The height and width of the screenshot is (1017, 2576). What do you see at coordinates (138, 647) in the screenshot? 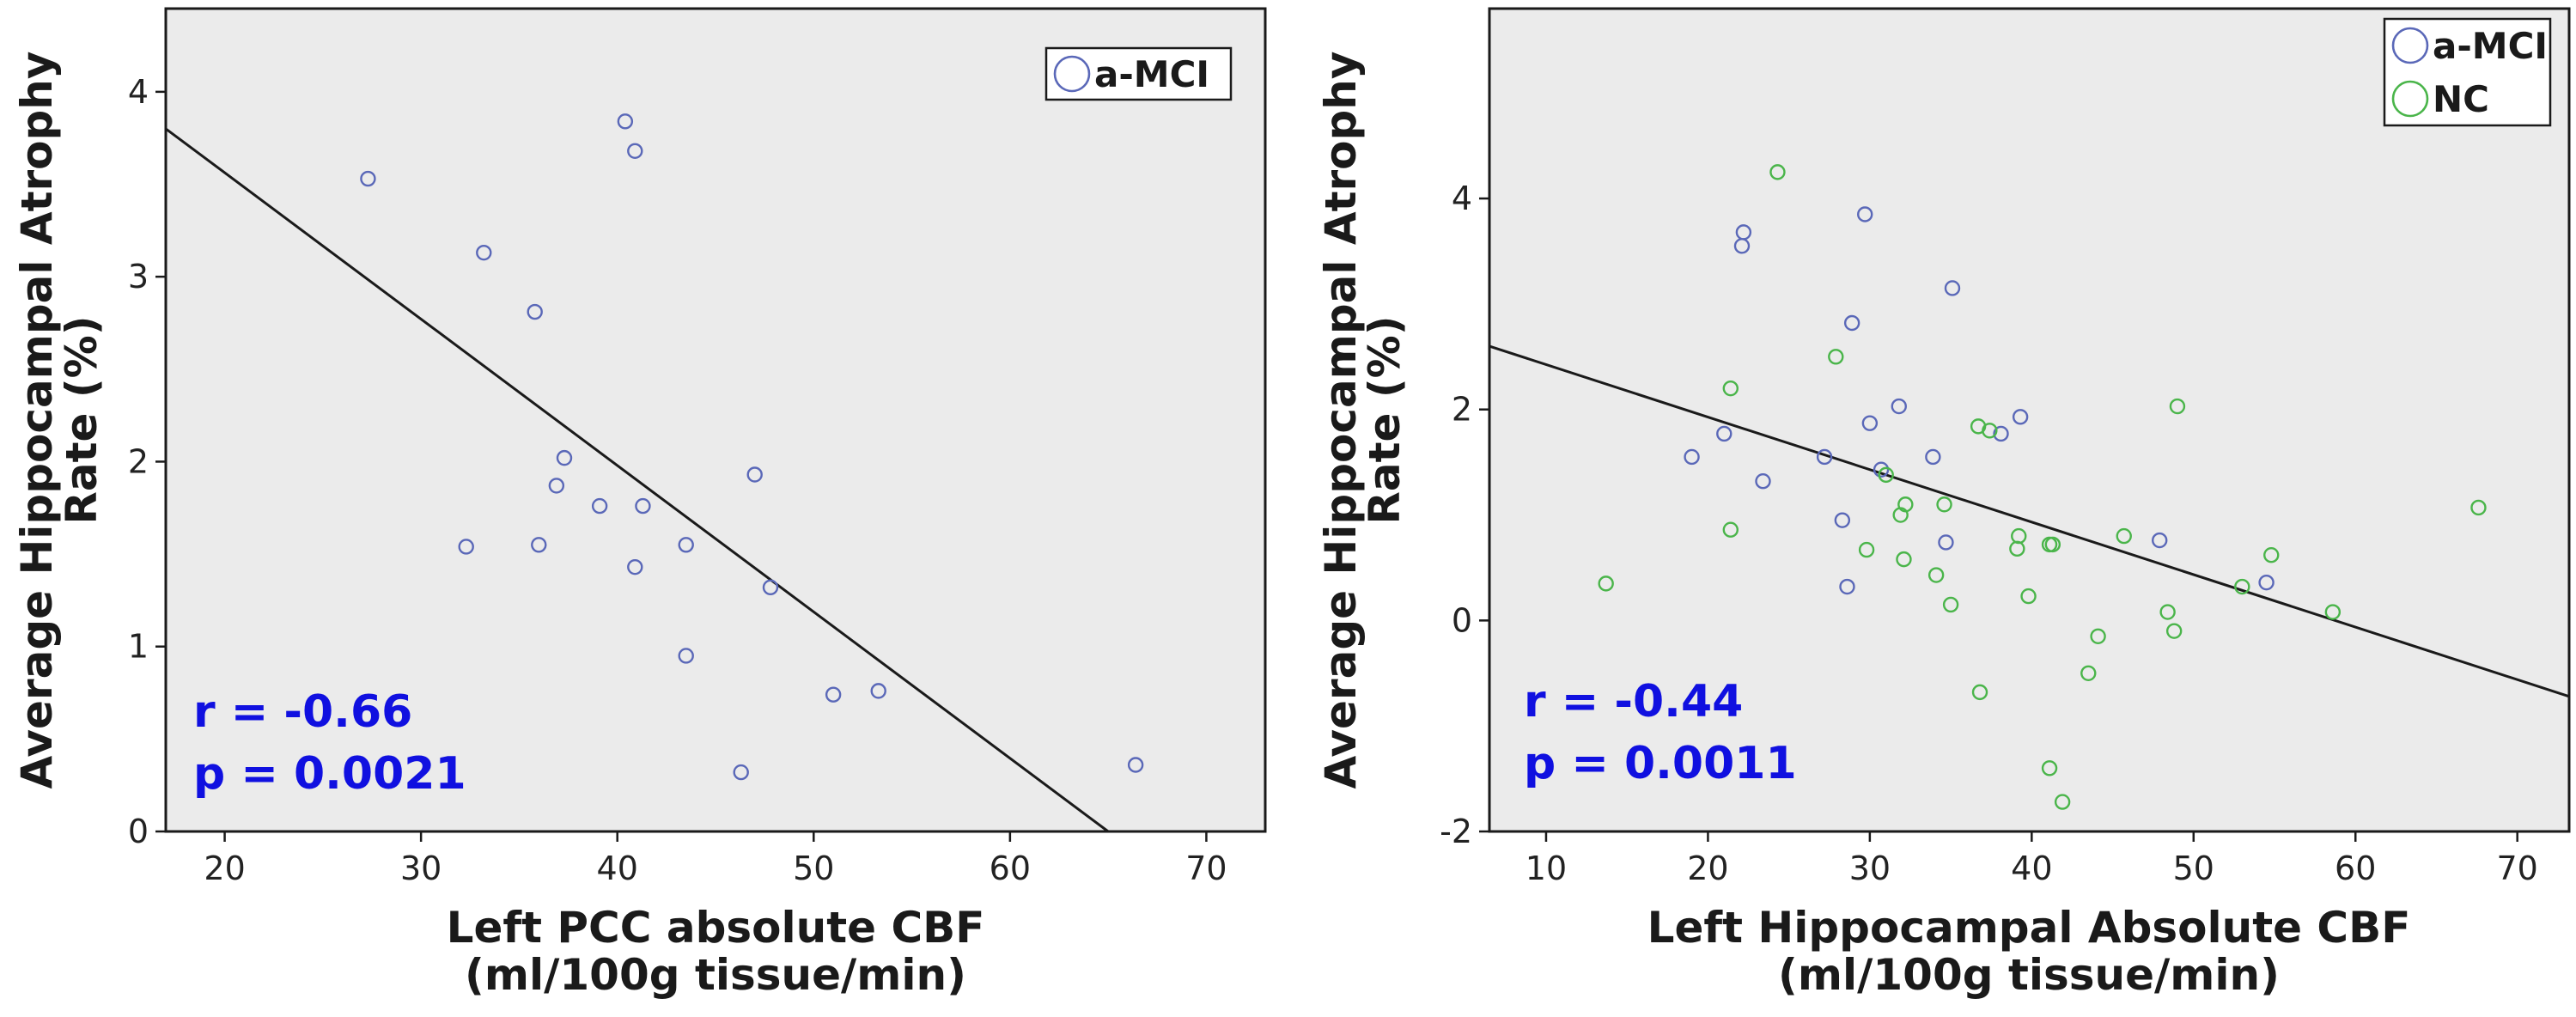
I see `y-tick-label: 1` at bounding box center [138, 647].